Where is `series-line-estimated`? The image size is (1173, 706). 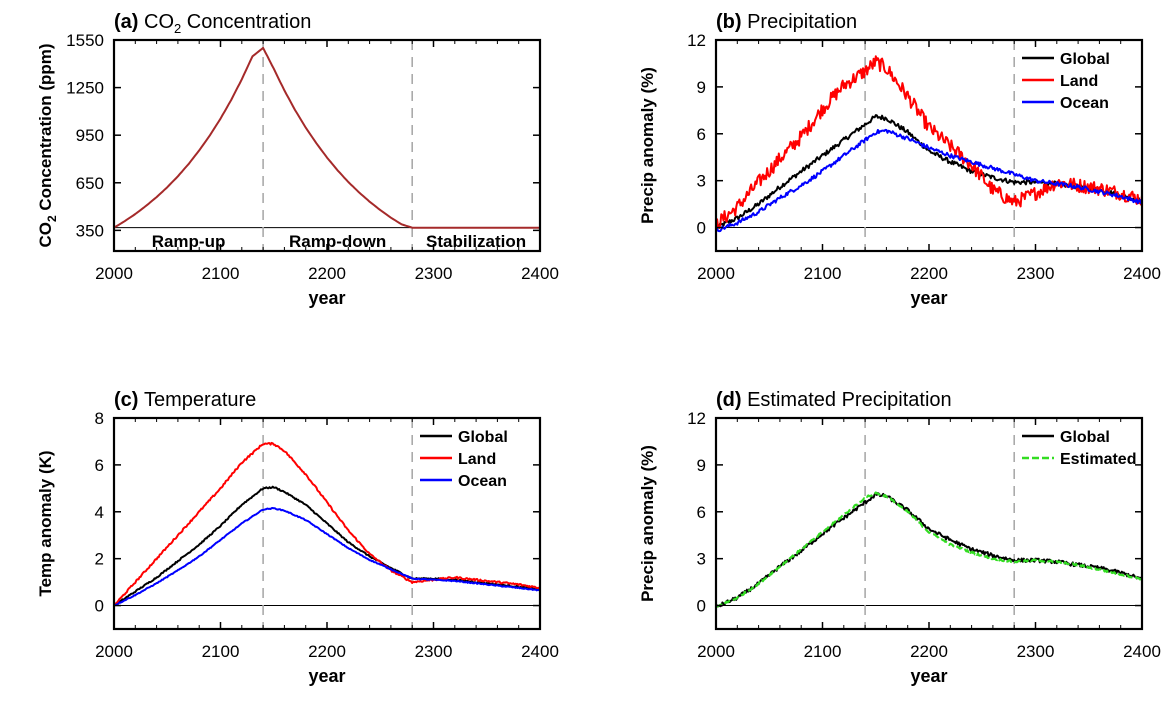
series-line-estimated is located at coordinates (929, 550).